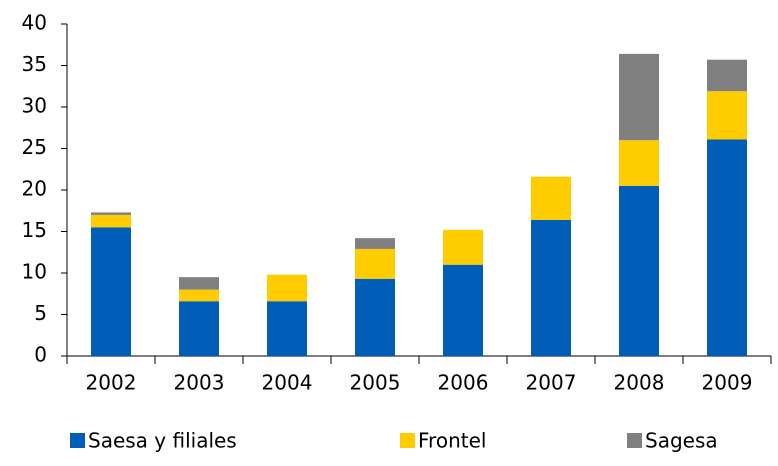 The width and height of the screenshot is (778, 466). What do you see at coordinates (463, 383) in the screenshot?
I see `x-tick-label: 2006` at bounding box center [463, 383].